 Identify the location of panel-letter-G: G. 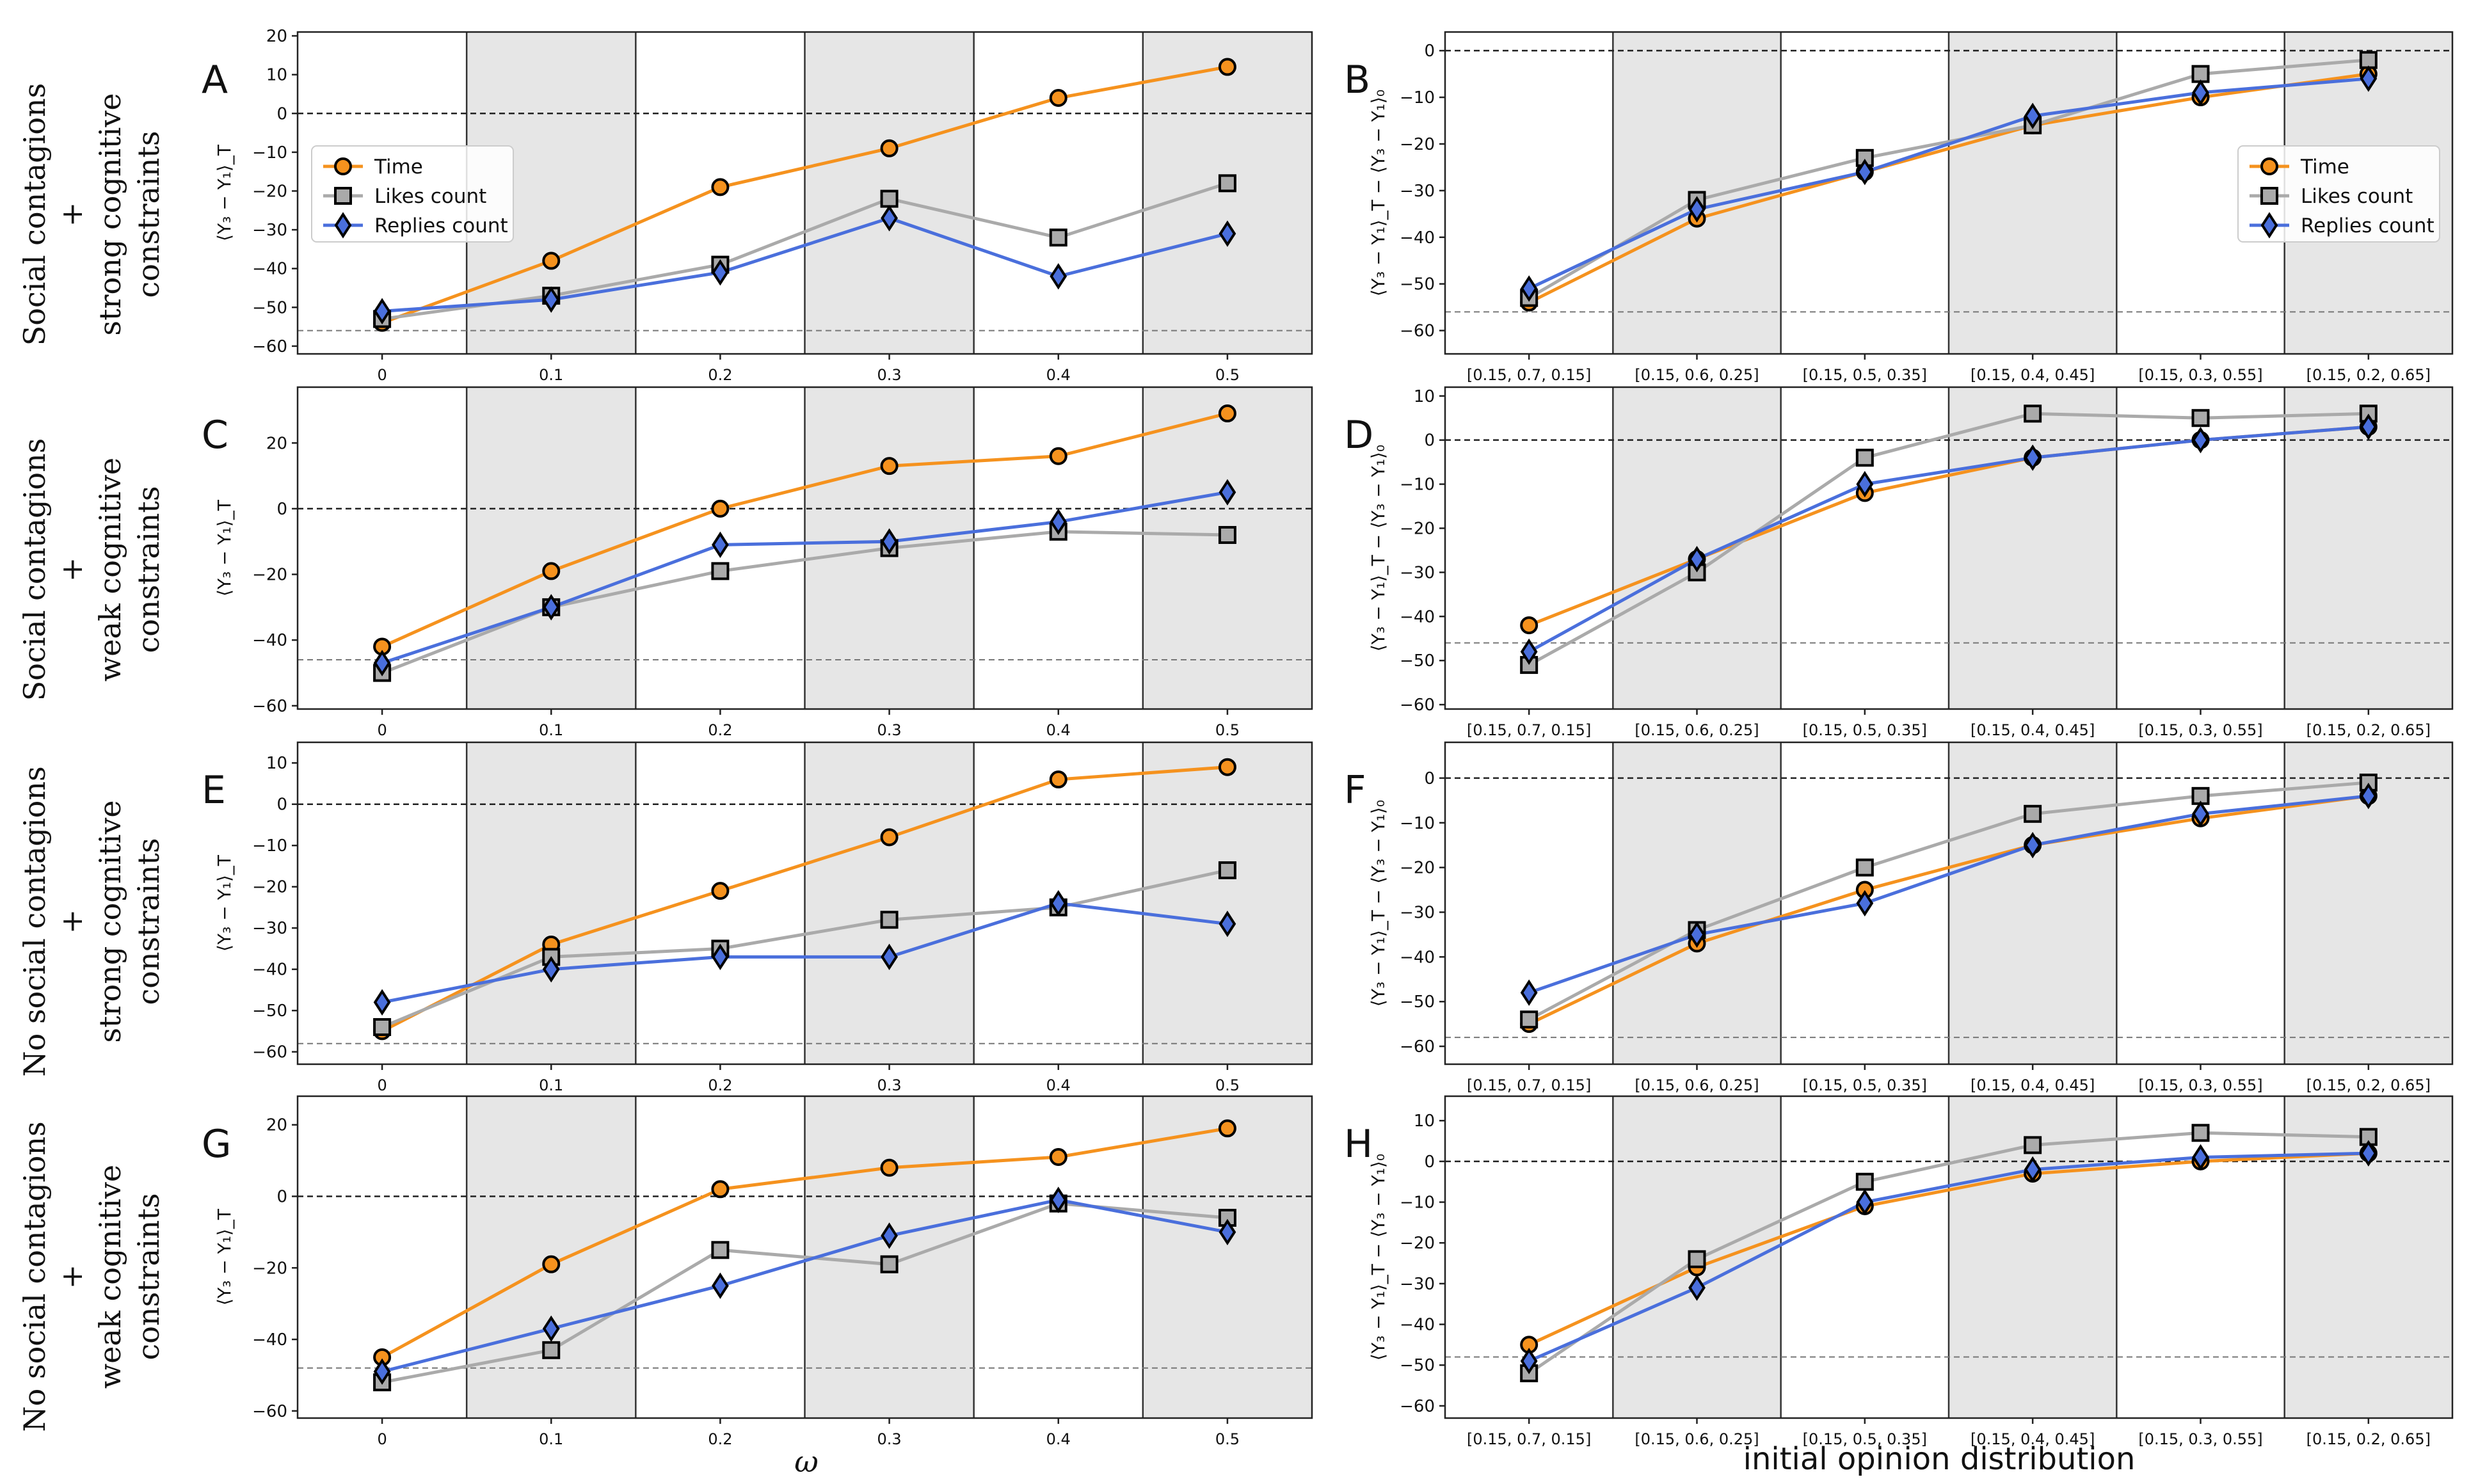
(217, 1144).